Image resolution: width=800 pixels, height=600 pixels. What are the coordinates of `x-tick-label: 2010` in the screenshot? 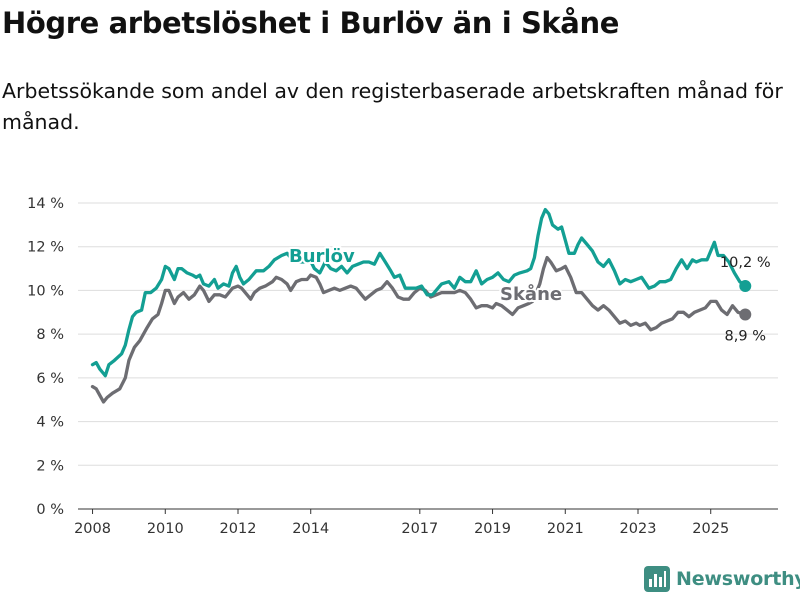 It's located at (165, 529).